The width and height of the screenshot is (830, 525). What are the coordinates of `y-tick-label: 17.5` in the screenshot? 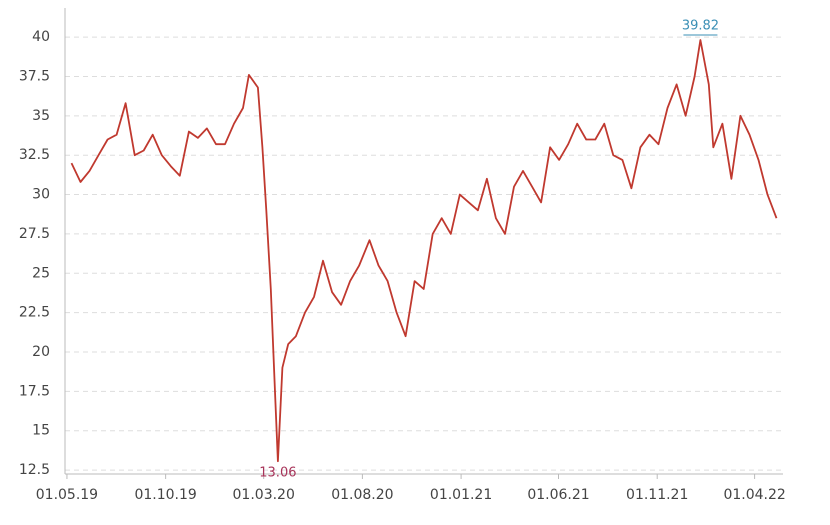 It's located at (34, 391).